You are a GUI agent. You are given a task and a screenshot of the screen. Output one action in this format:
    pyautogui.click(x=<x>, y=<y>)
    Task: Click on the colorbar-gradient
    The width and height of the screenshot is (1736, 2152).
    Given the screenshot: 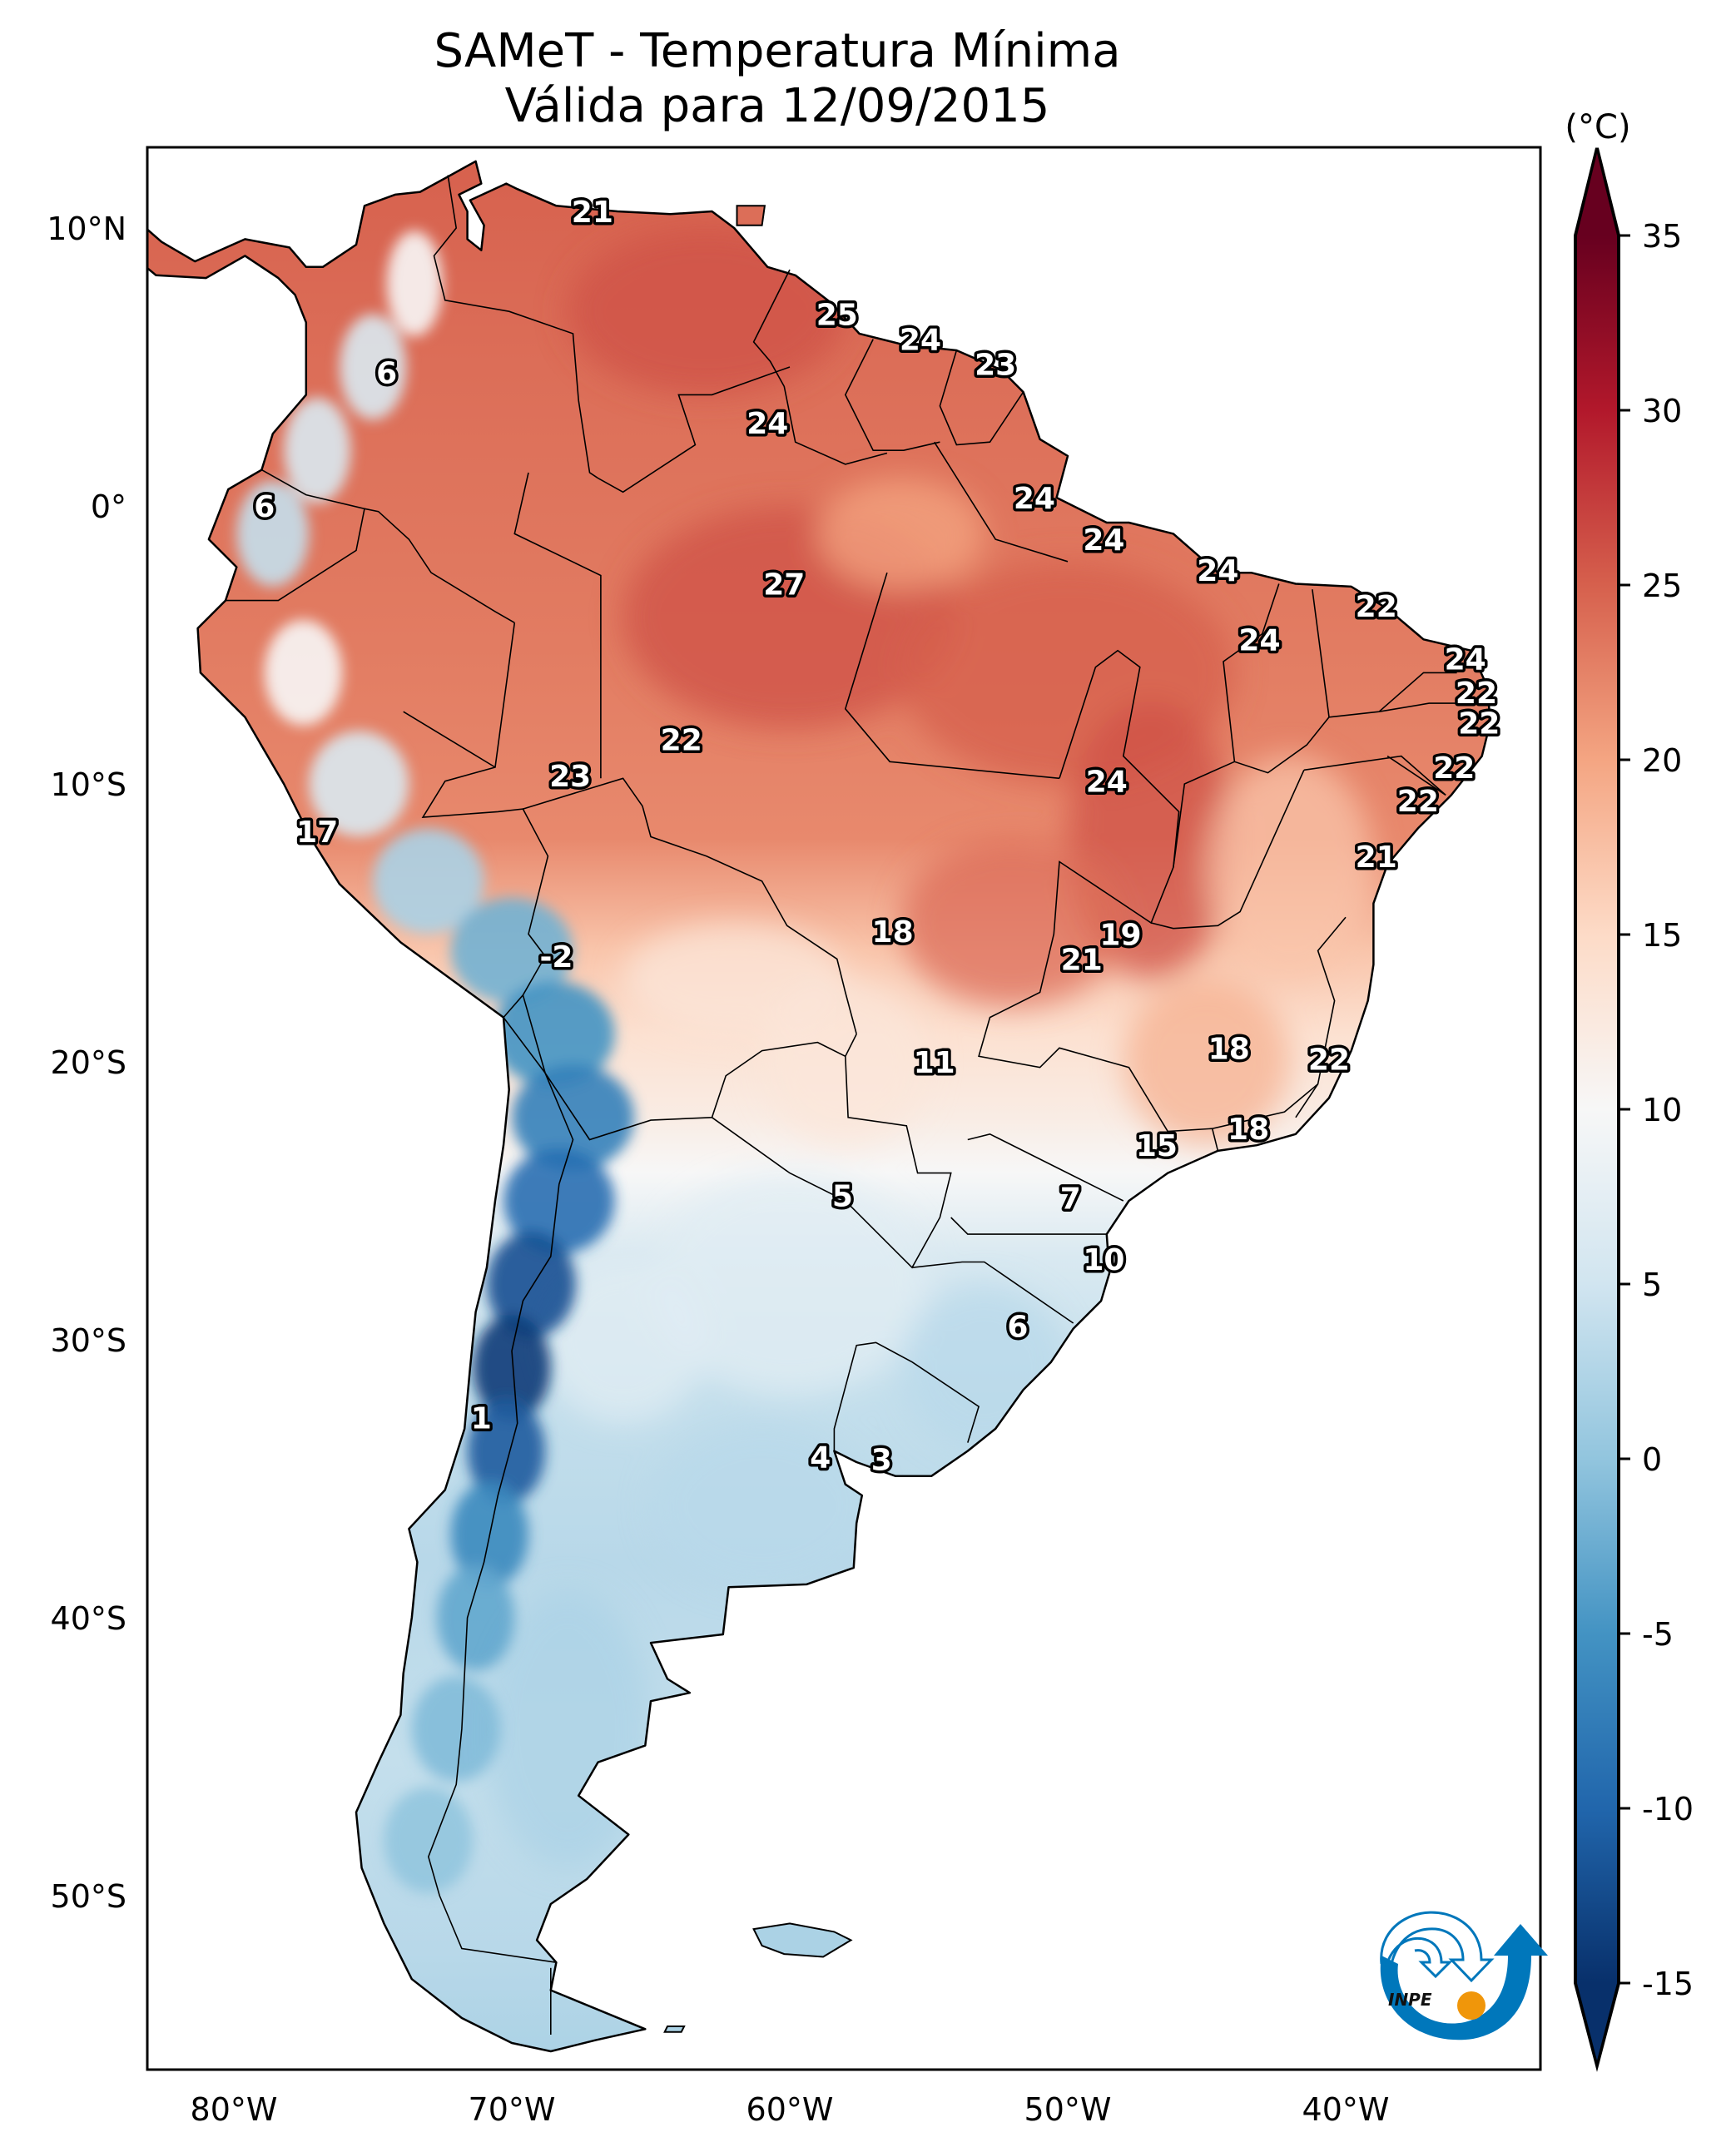 What is the action you would take?
    pyautogui.click(x=1597, y=1109)
    